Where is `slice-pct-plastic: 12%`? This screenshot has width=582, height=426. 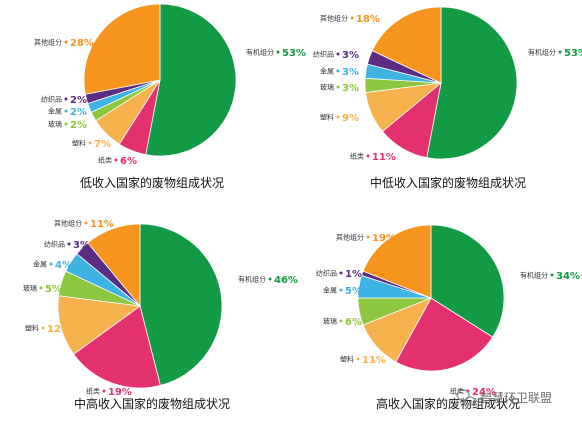 slice-pct-plastic: 12% is located at coordinates (59, 329).